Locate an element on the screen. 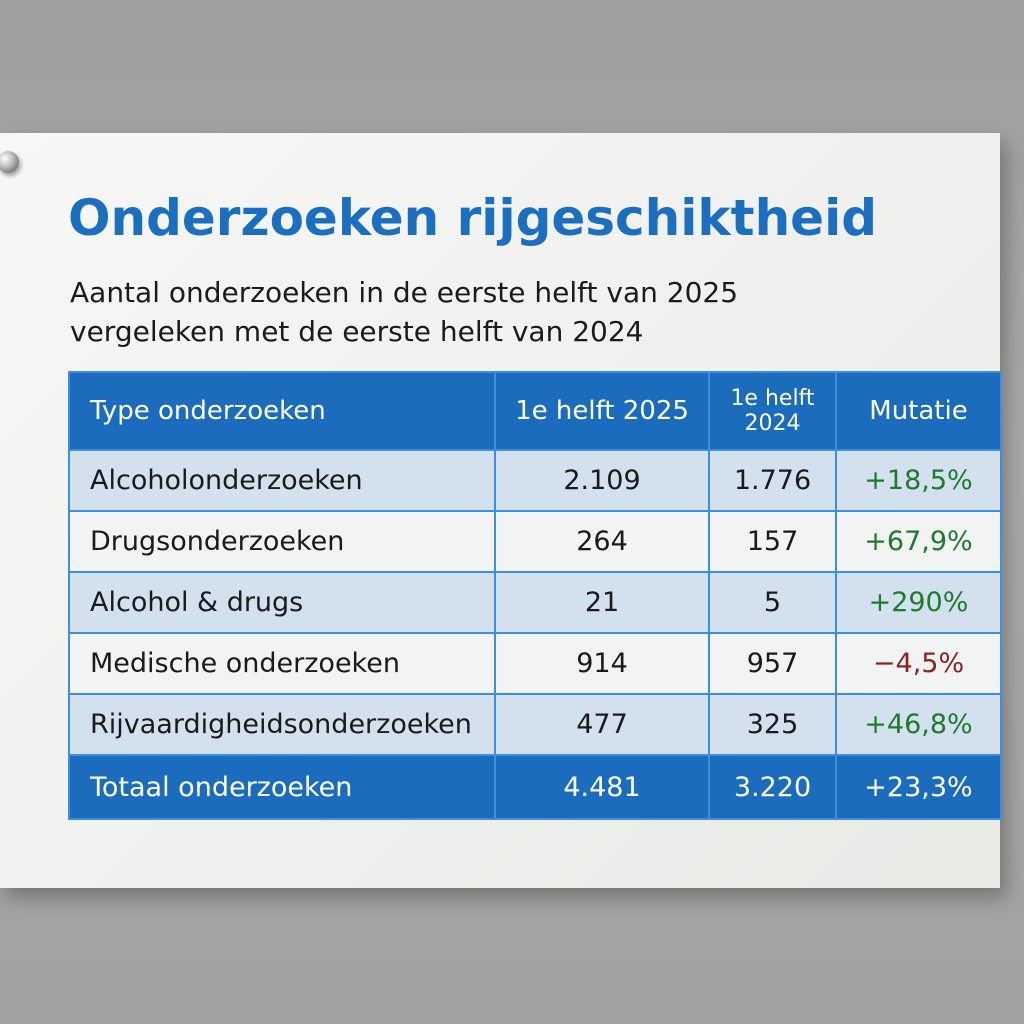  row-mutation: −4,5% is located at coordinates (918, 663).